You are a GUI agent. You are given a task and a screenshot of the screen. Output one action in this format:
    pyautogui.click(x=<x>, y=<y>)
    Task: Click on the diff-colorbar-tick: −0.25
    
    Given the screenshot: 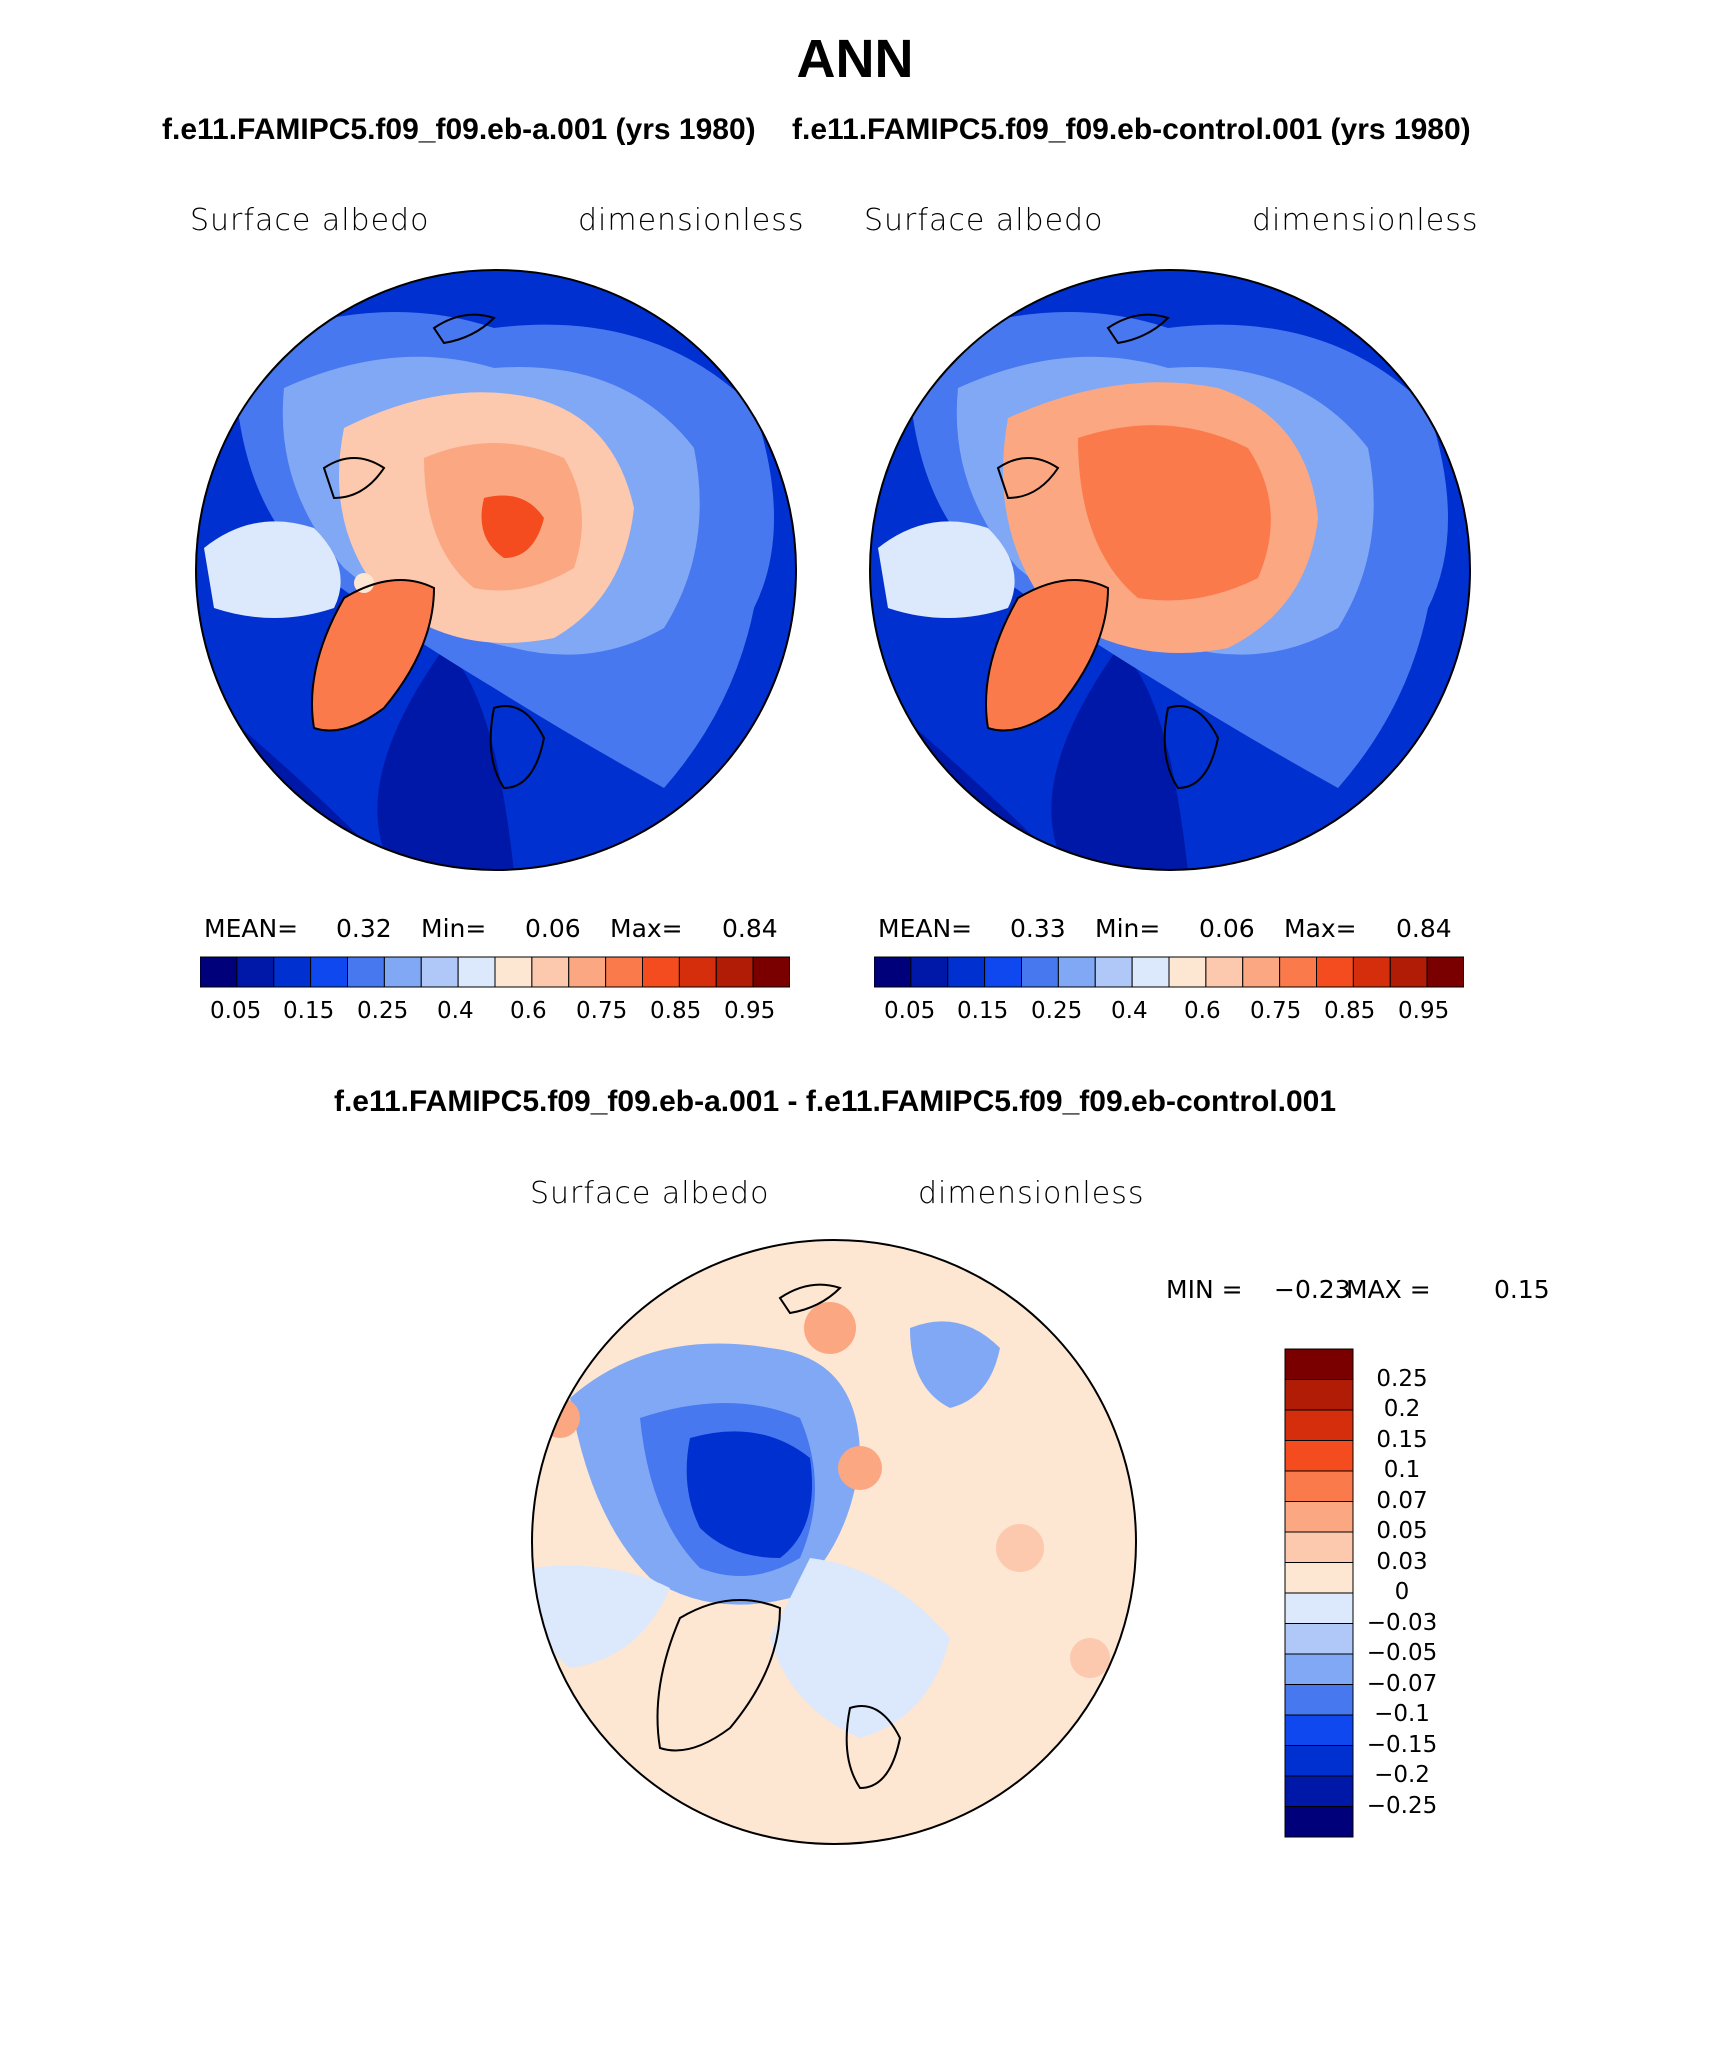 What is the action you would take?
    pyautogui.click(x=1402, y=1805)
    